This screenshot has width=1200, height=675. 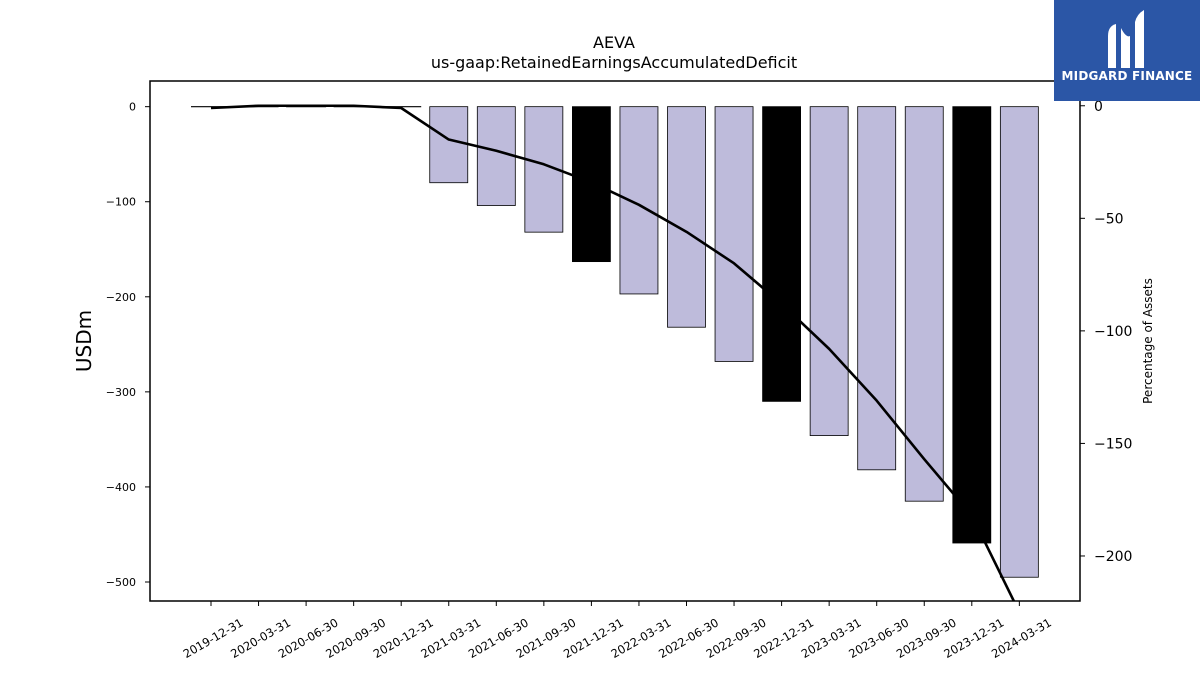 I want to click on y-tick-label: −400, so click(x=121, y=487).